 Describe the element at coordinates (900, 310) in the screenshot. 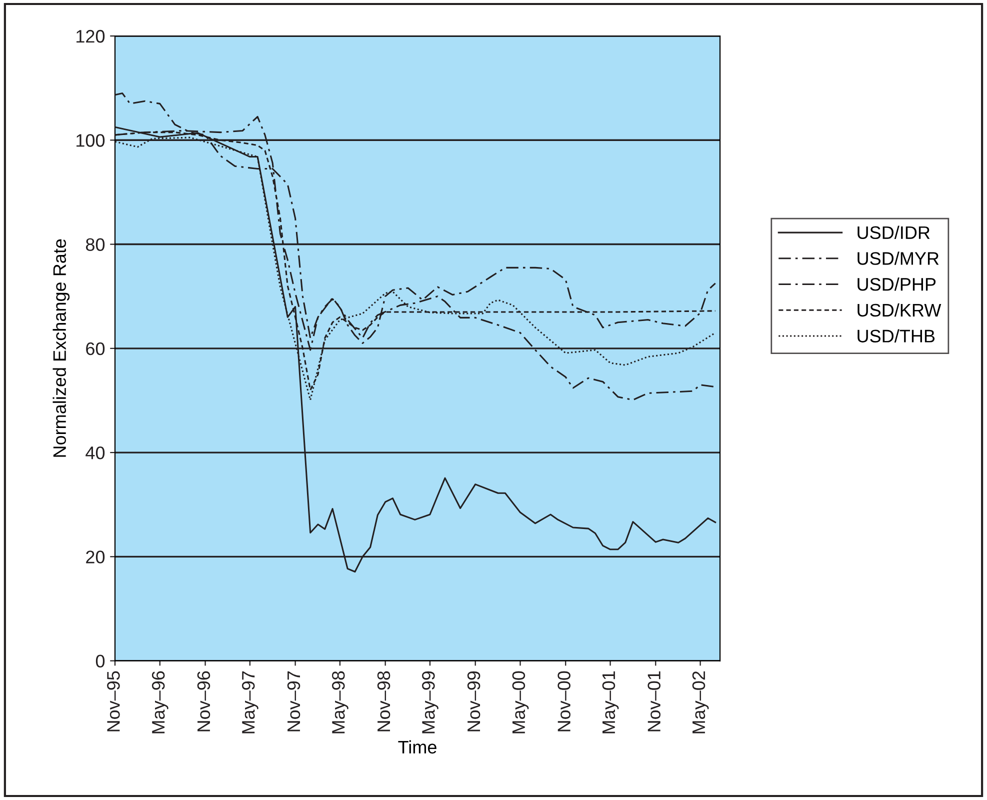

I see `legend-label: USD/KRW` at that location.